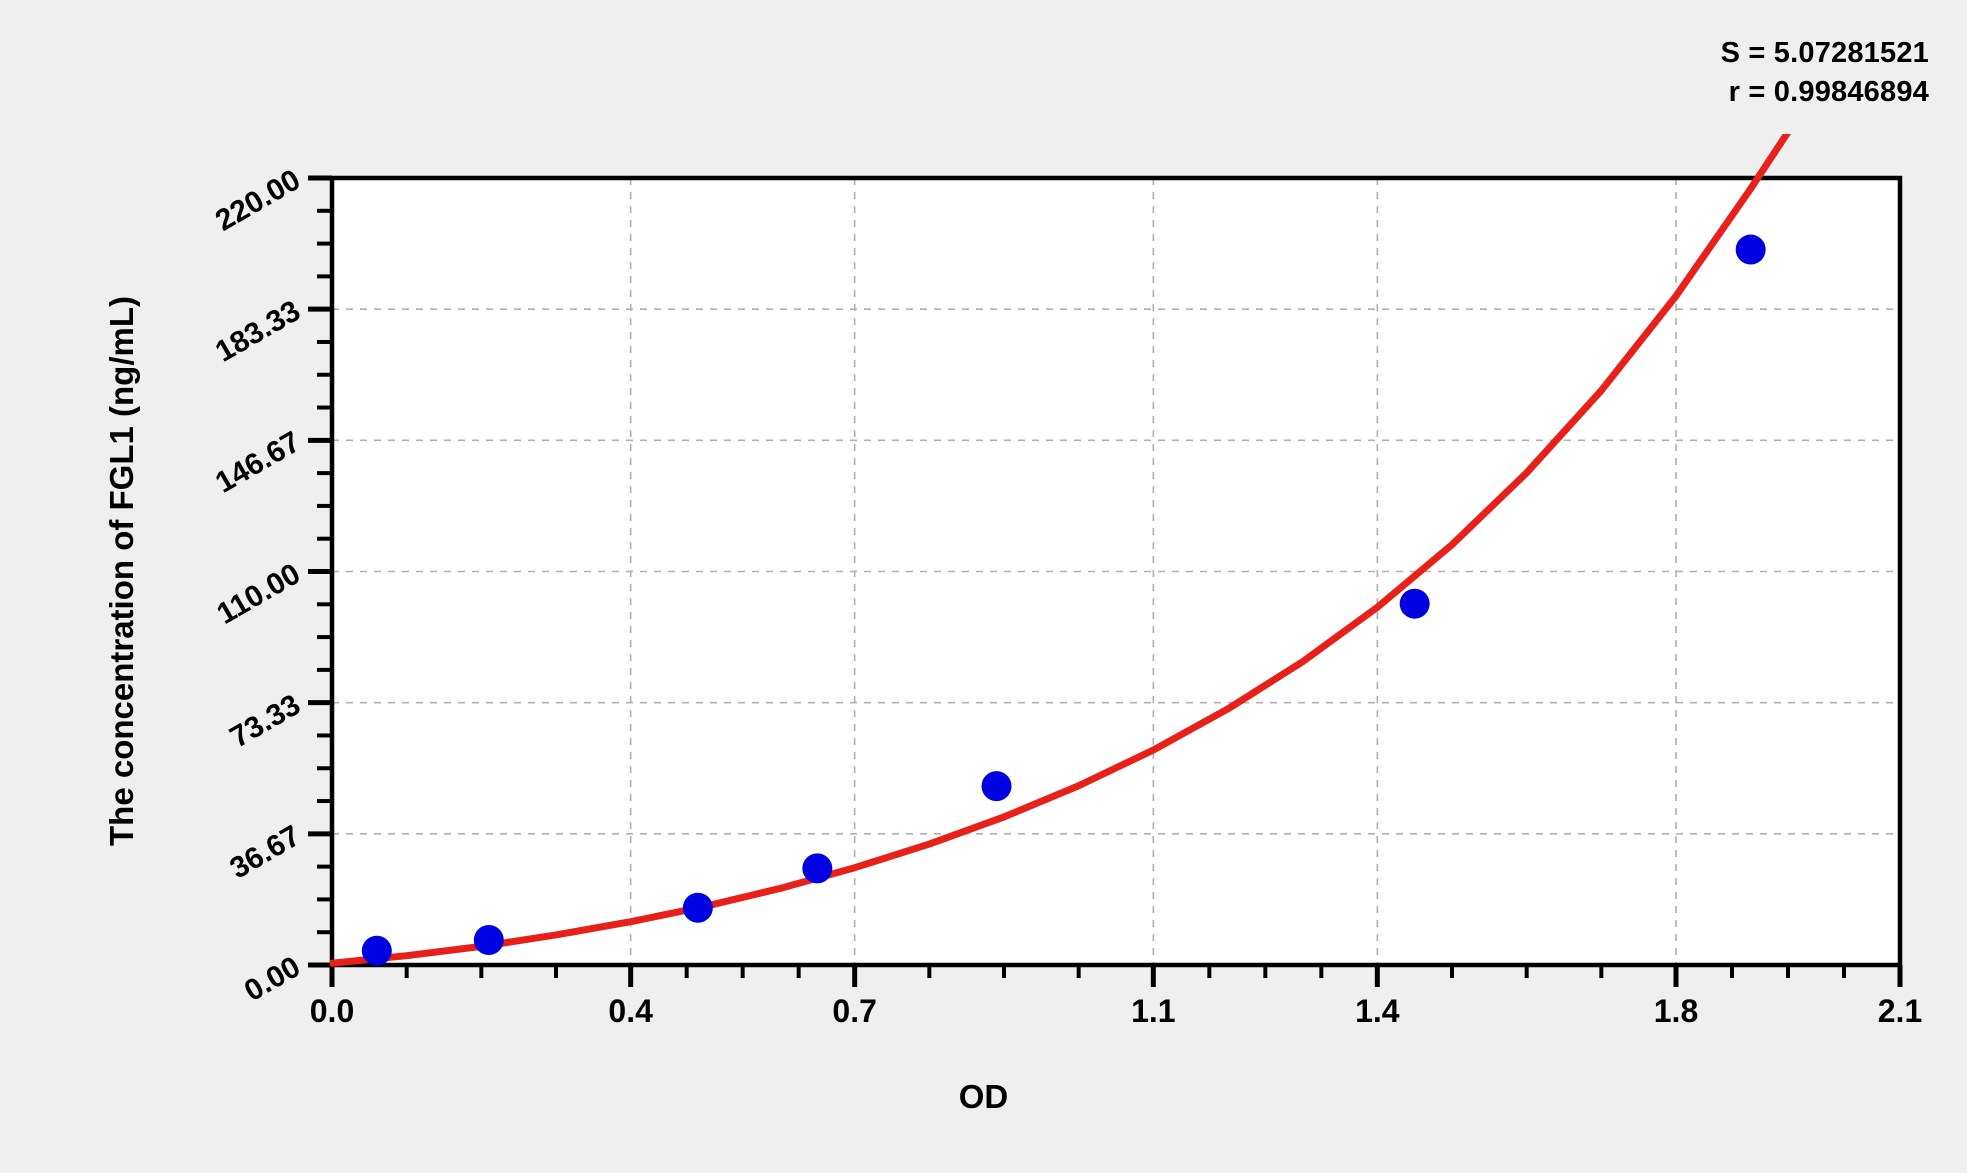 The width and height of the screenshot is (1967, 1173). What do you see at coordinates (332, 1011) in the screenshot?
I see `x-tick-label: 0.0` at bounding box center [332, 1011].